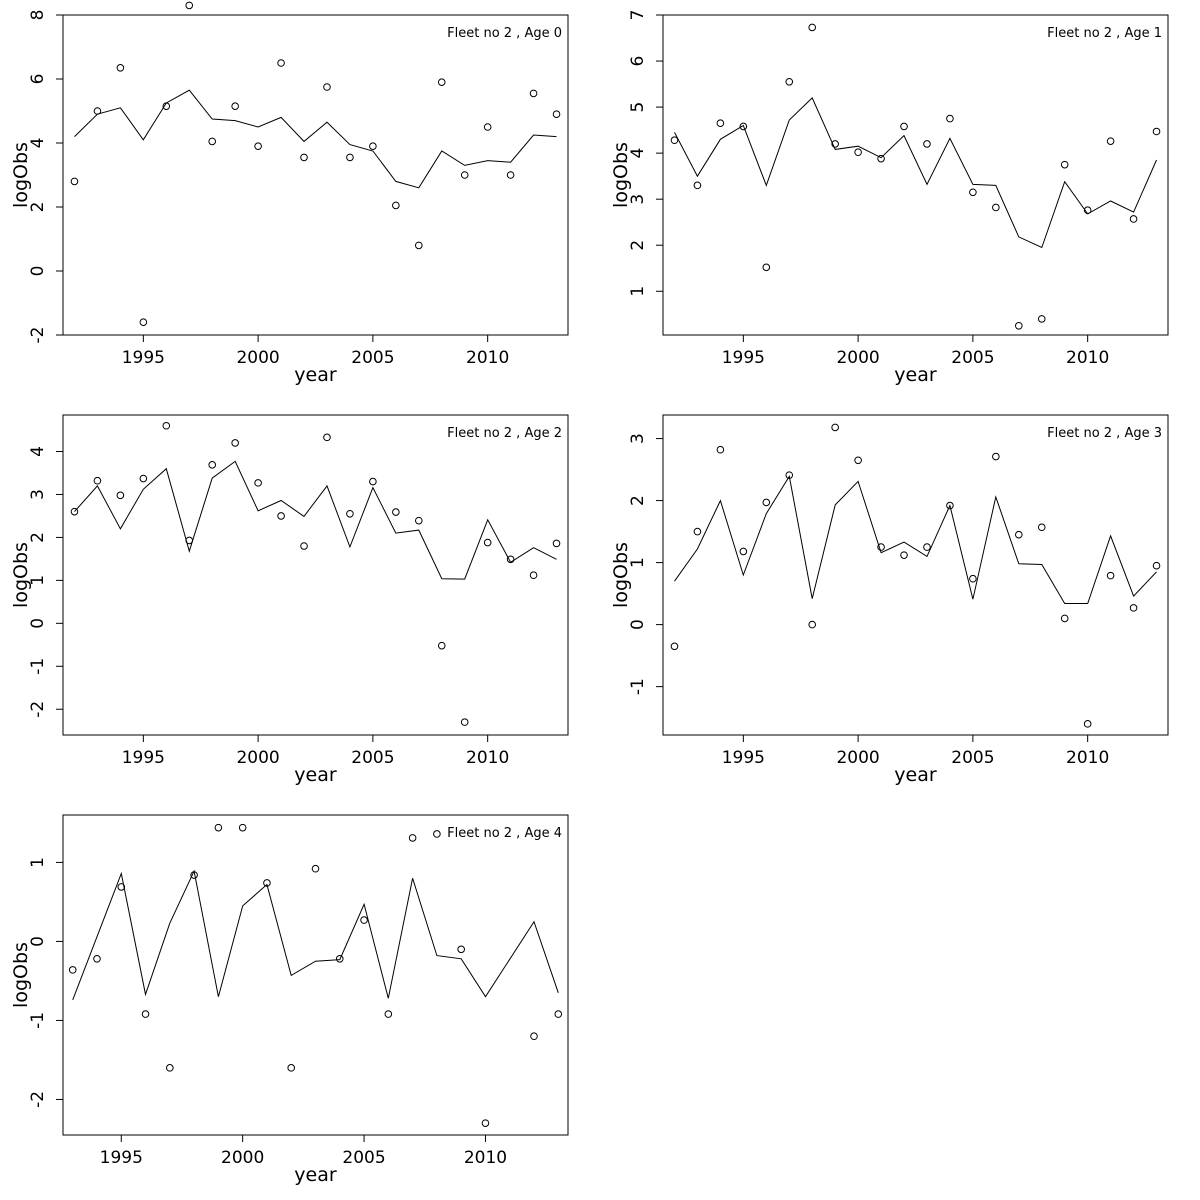 Image resolution: width=1200 pixels, height=1200 pixels. What do you see at coordinates (504, 833) in the screenshot?
I see `panel-title: Fleet no 2 , Age 4` at bounding box center [504, 833].